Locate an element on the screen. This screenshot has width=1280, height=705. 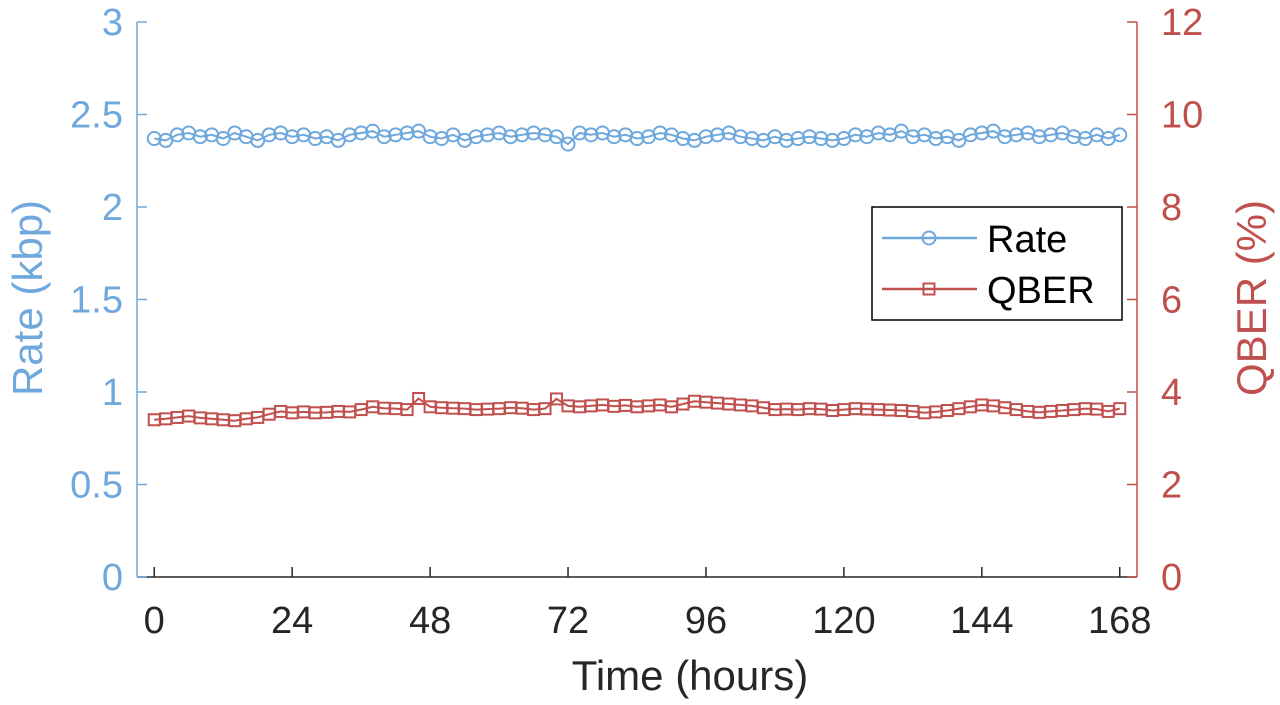
legend-marker-qber is located at coordinates (929, 289).